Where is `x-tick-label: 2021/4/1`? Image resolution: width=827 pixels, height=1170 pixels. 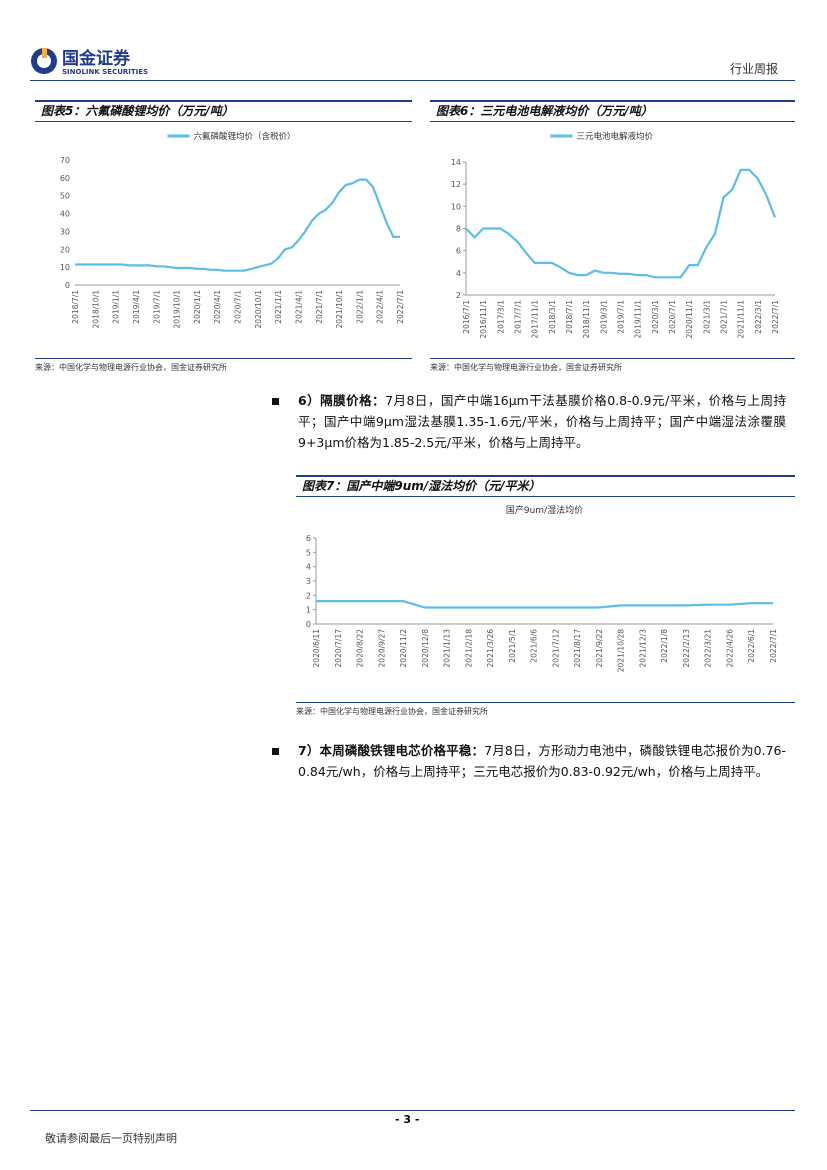 x-tick-label: 2021/4/1 is located at coordinates (298, 307).